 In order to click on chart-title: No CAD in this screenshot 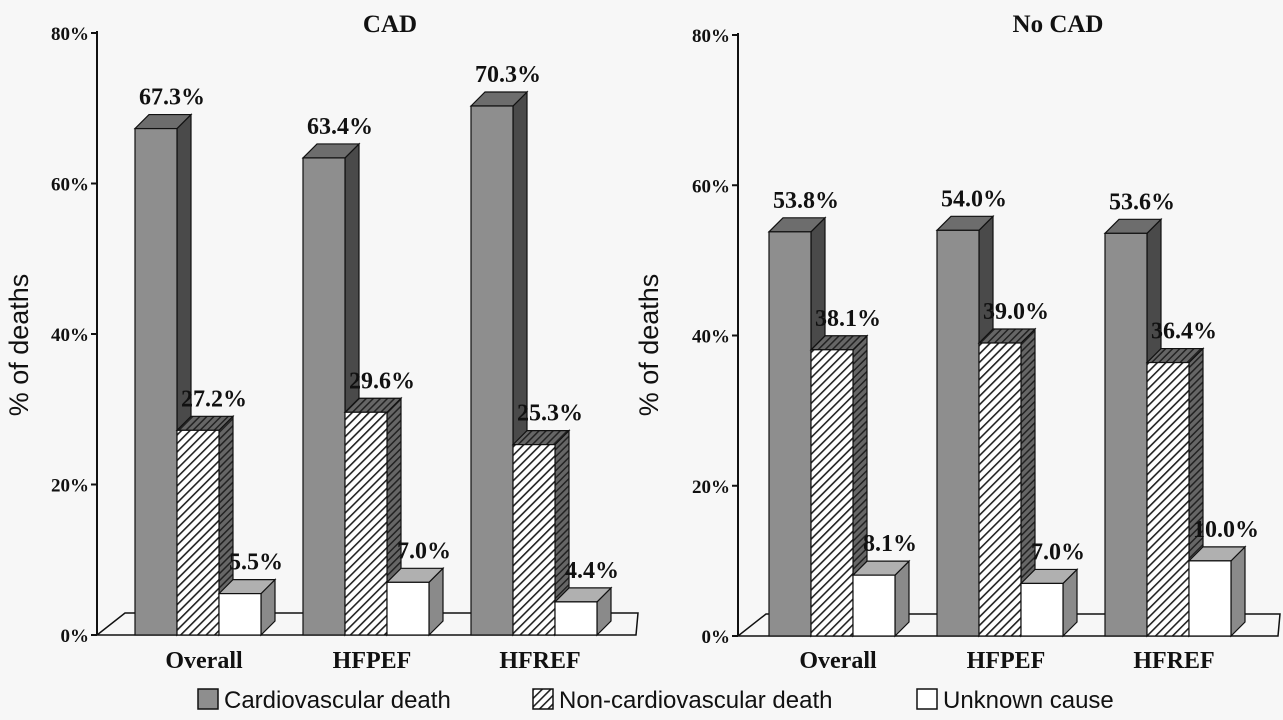, I will do `click(1058, 24)`.